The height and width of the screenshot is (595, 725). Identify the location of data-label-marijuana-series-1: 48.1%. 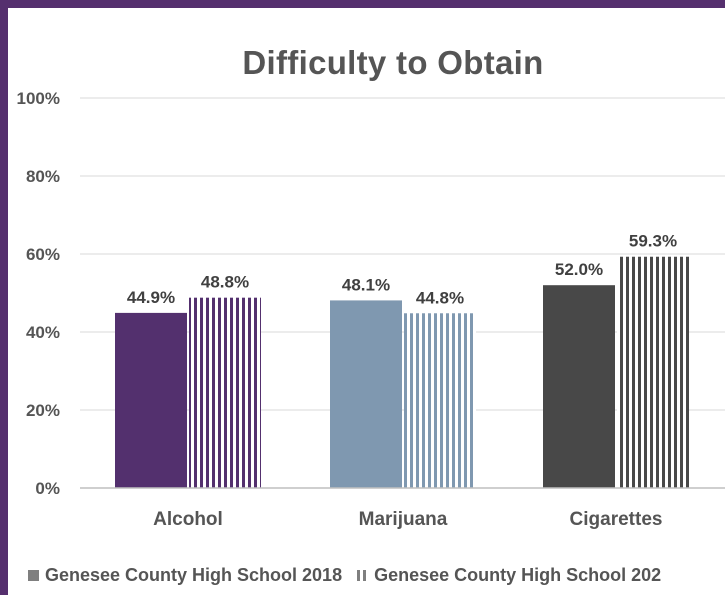
(366, 284).